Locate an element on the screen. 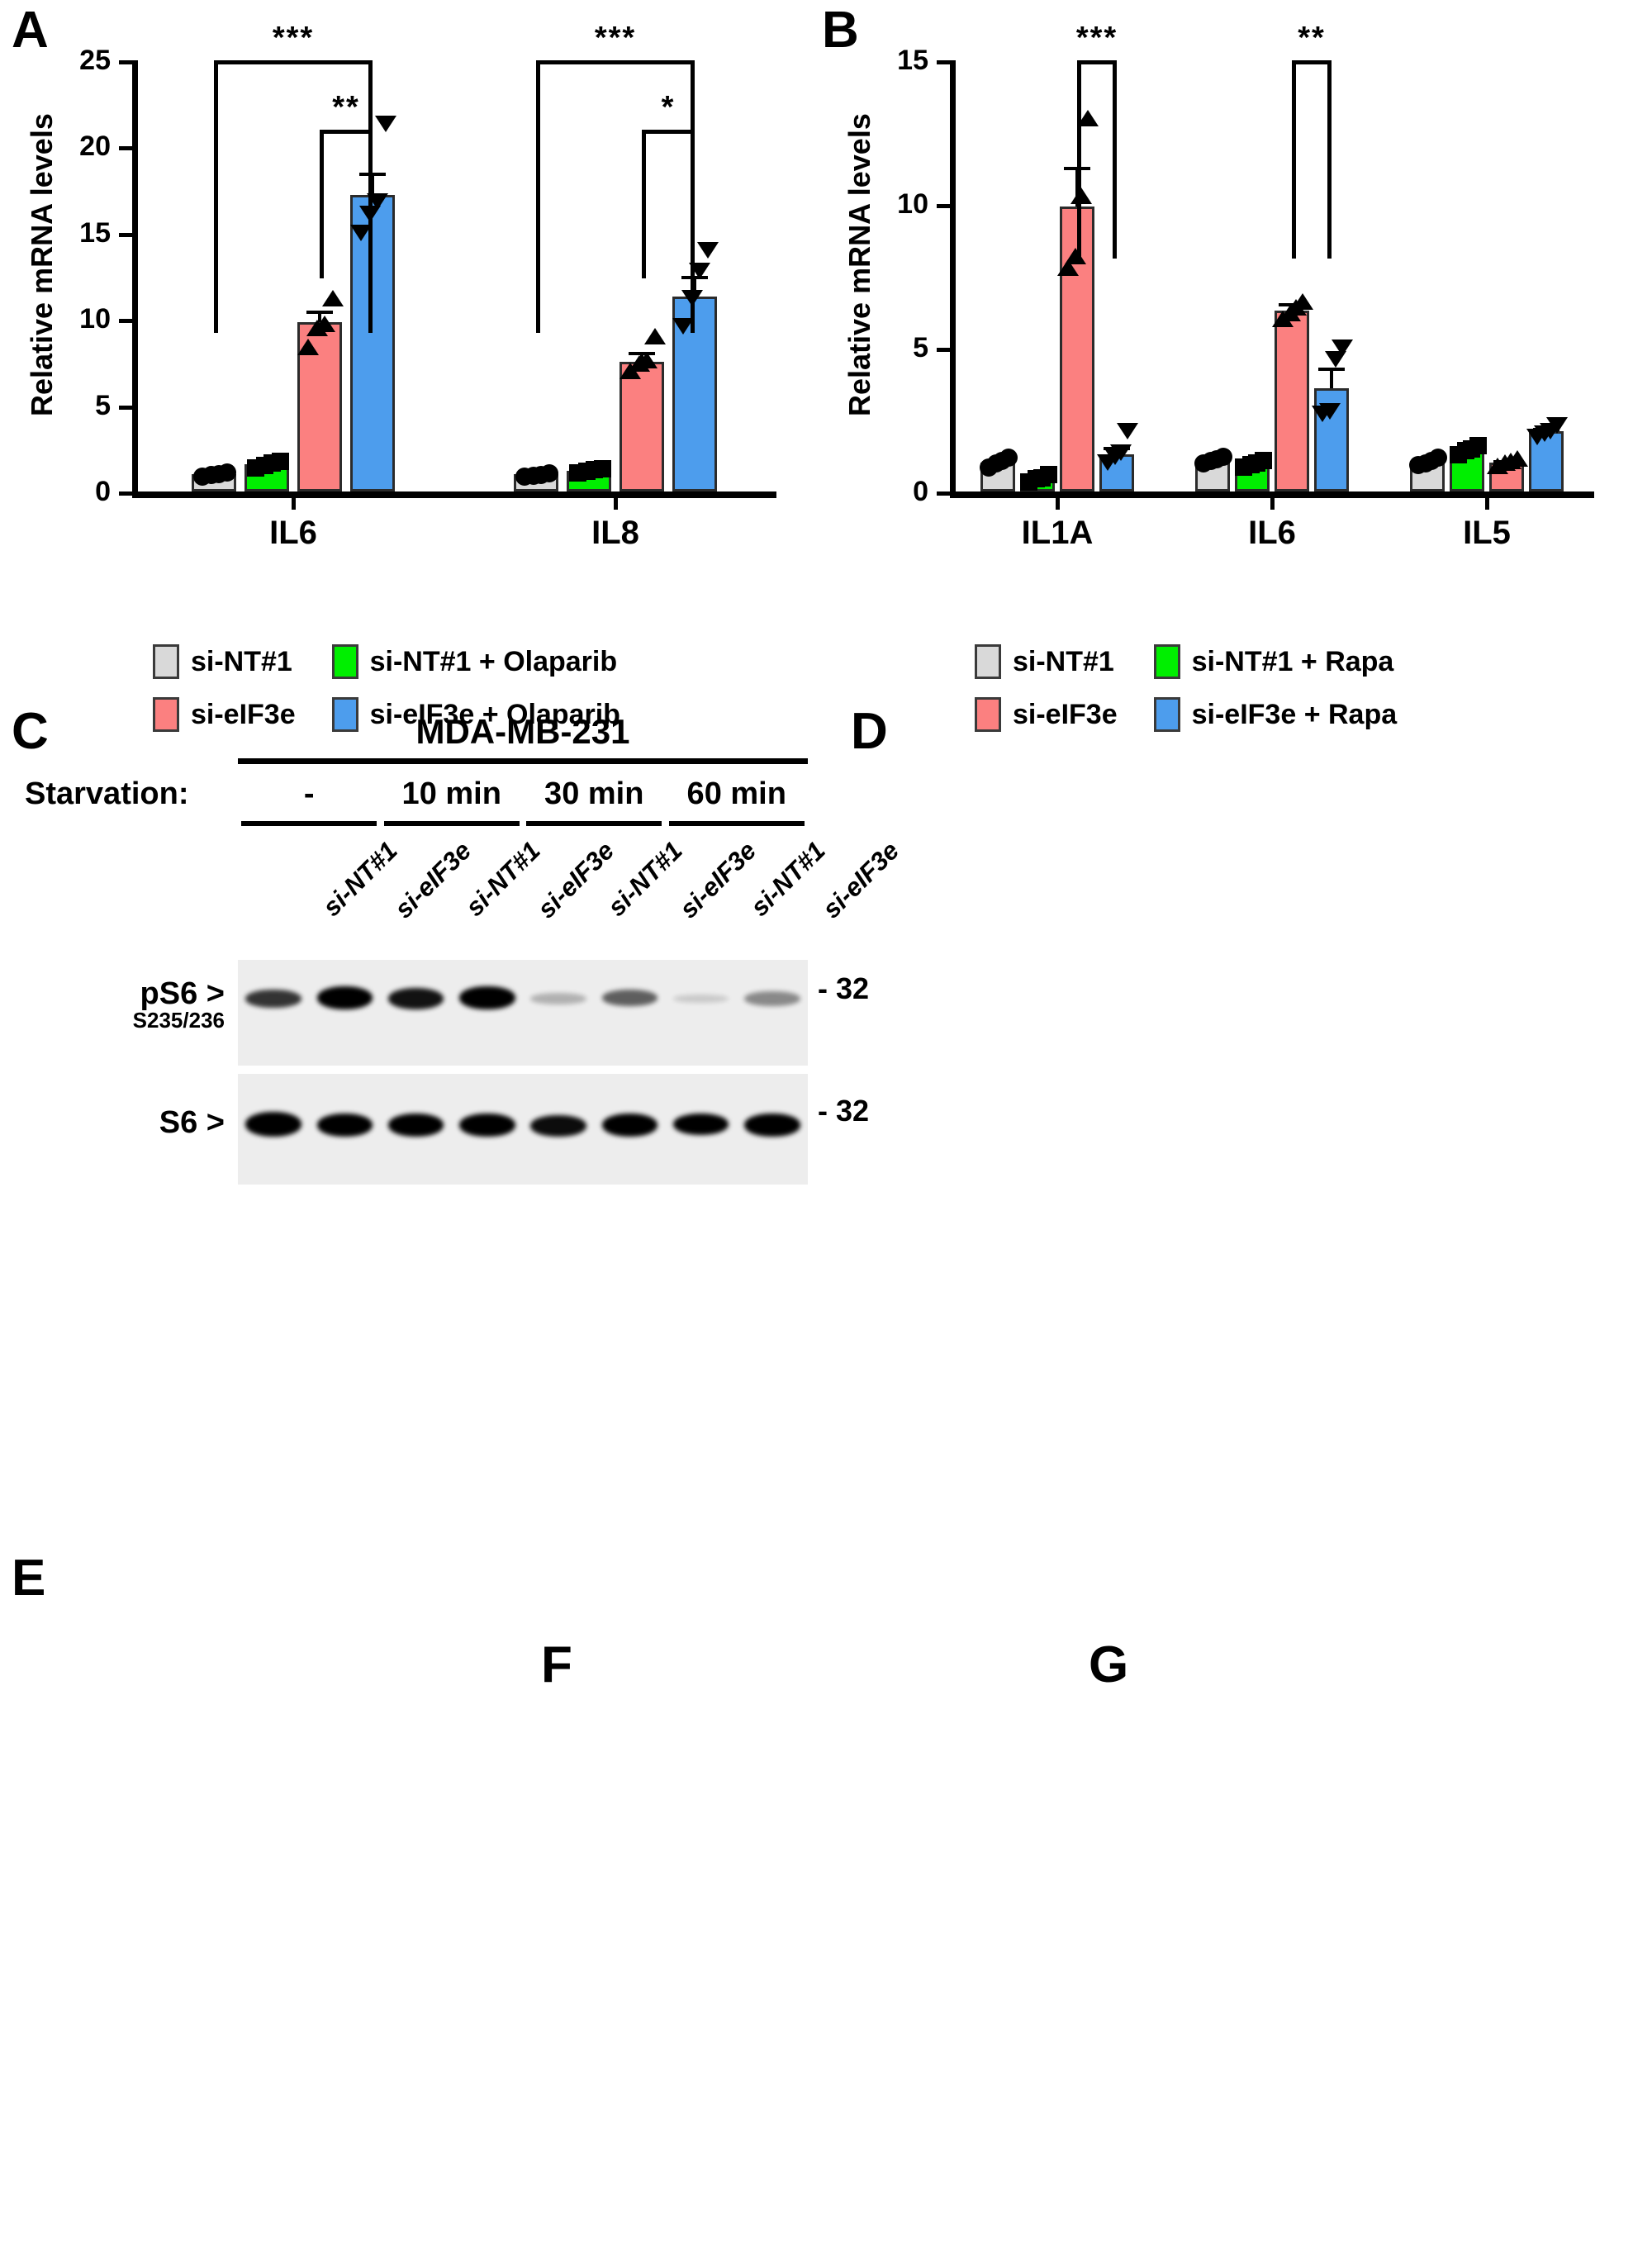 This screenshot has height=2265, width=1652. legend-item: si-eIF3e is located at coordinates (1046, 714).